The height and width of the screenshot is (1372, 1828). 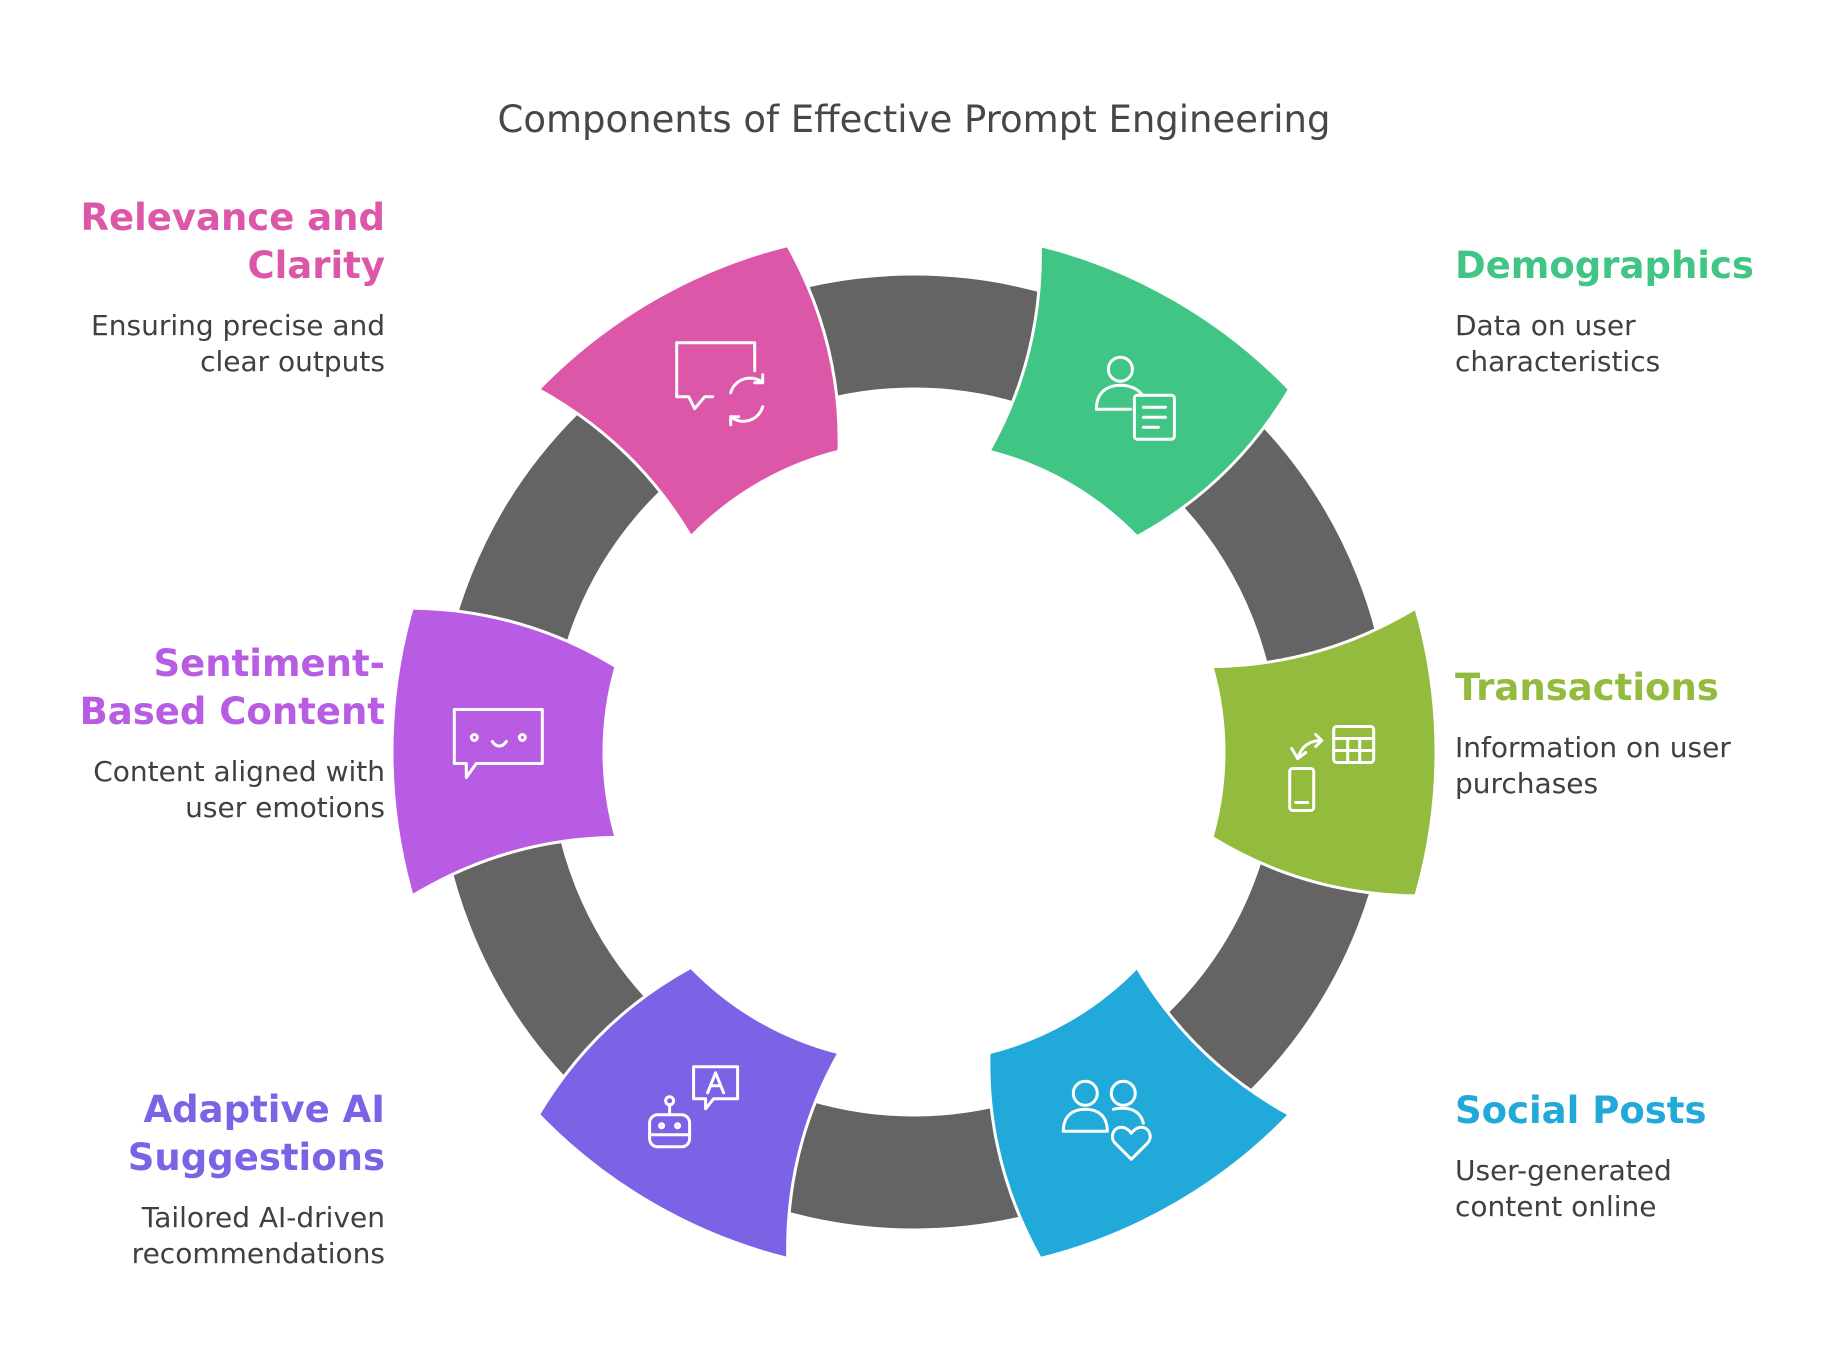 I want to click on heading-line: Clarity, so click(x=316, y=265).